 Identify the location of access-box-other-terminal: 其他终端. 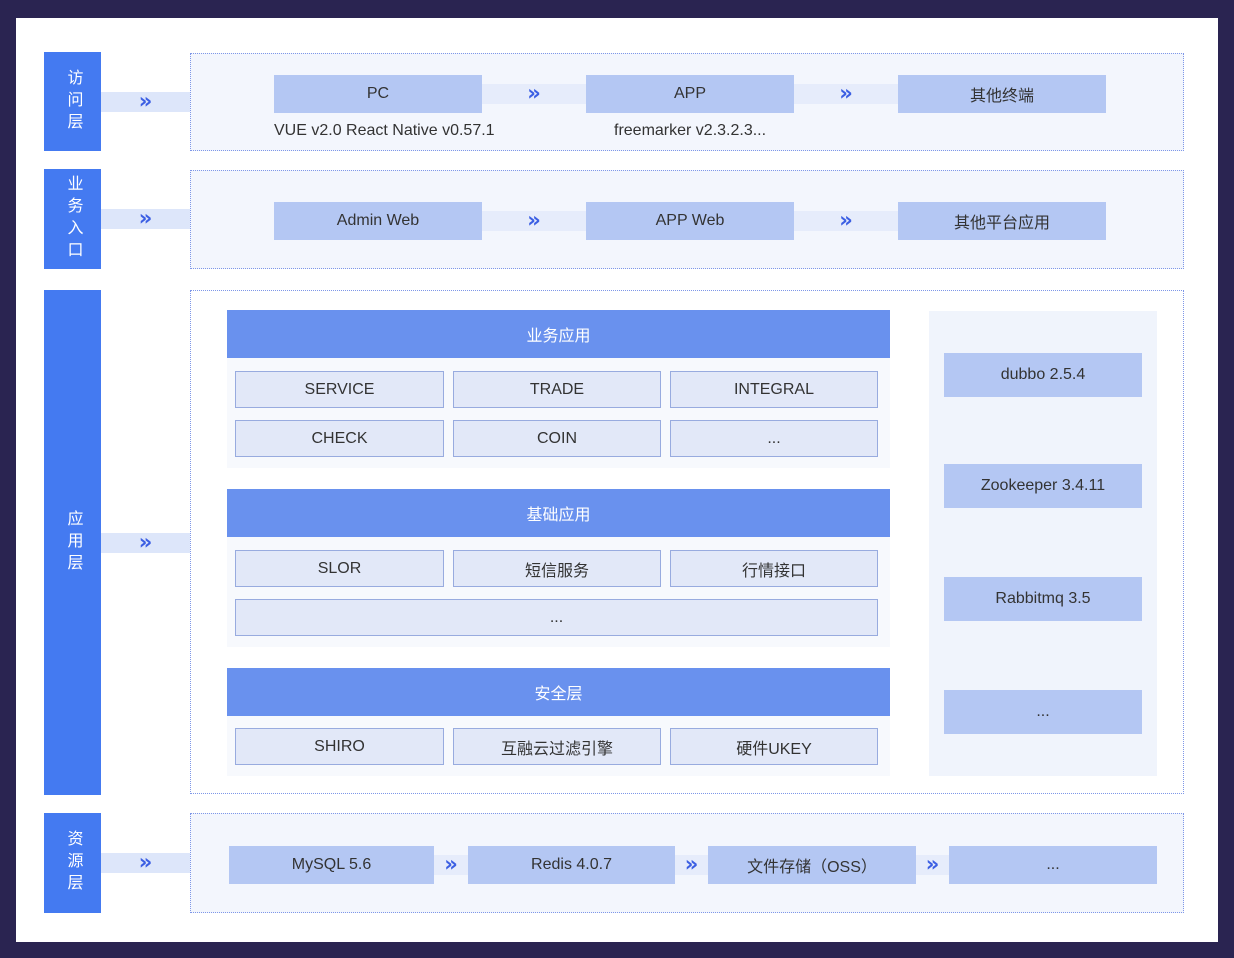
(1002, 94).